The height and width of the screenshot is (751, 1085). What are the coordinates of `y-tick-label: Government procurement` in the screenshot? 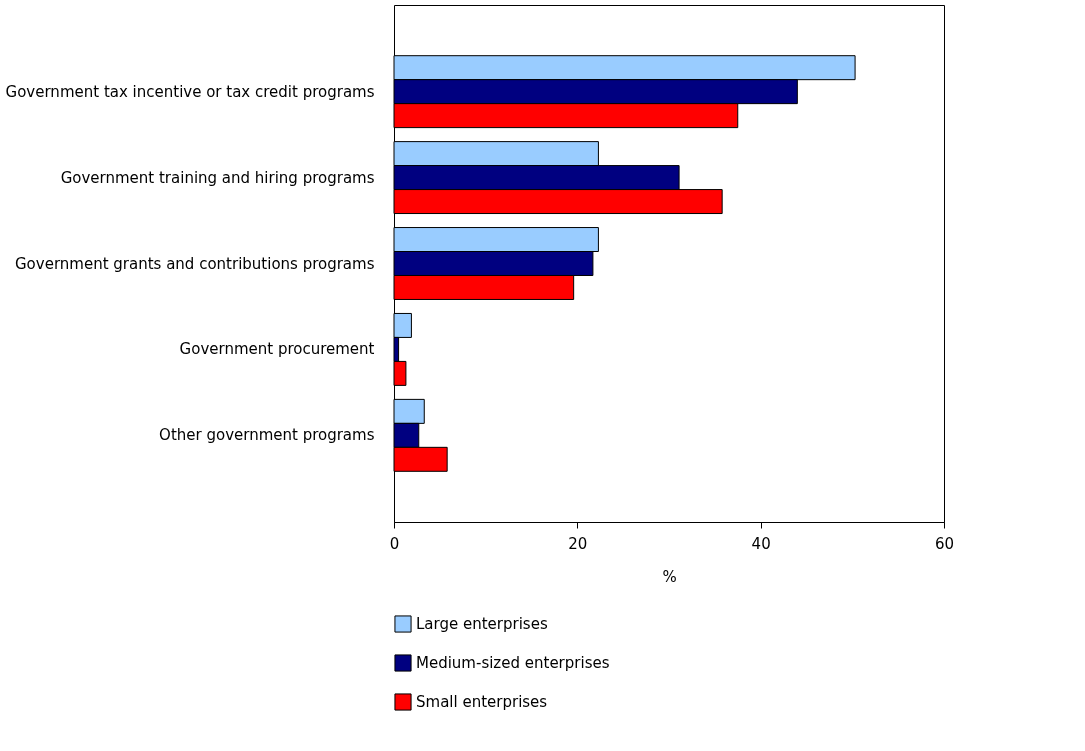 It's located at (277, 349).